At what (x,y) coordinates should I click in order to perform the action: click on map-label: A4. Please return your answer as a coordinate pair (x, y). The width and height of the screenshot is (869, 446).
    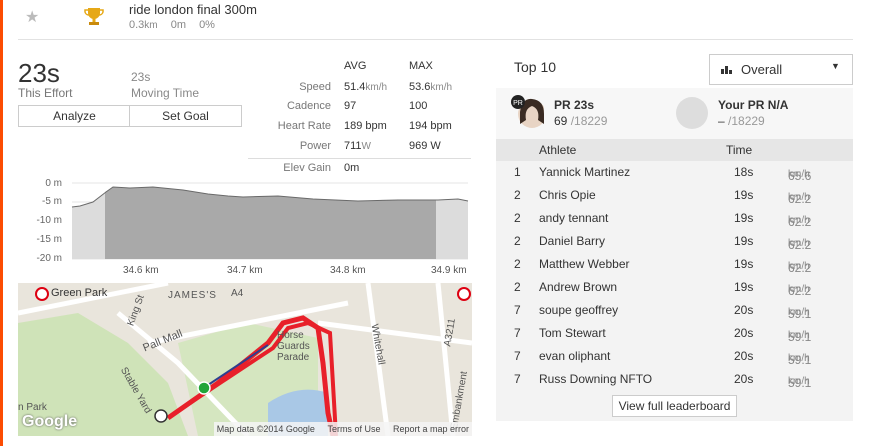
    Looking at the image, I should click on (237, 293).